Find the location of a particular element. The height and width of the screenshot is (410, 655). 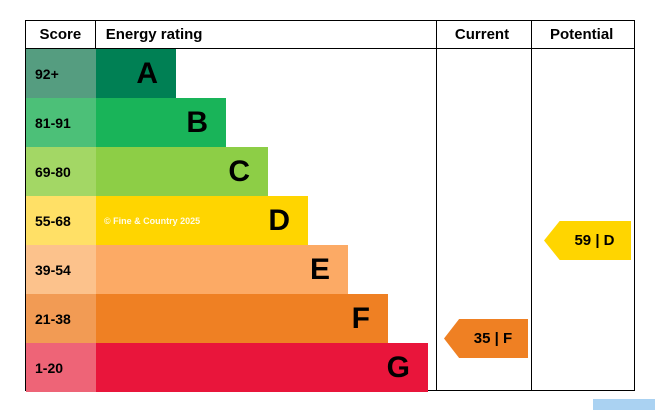

band-letter: C is located at coordinates (239, 171).